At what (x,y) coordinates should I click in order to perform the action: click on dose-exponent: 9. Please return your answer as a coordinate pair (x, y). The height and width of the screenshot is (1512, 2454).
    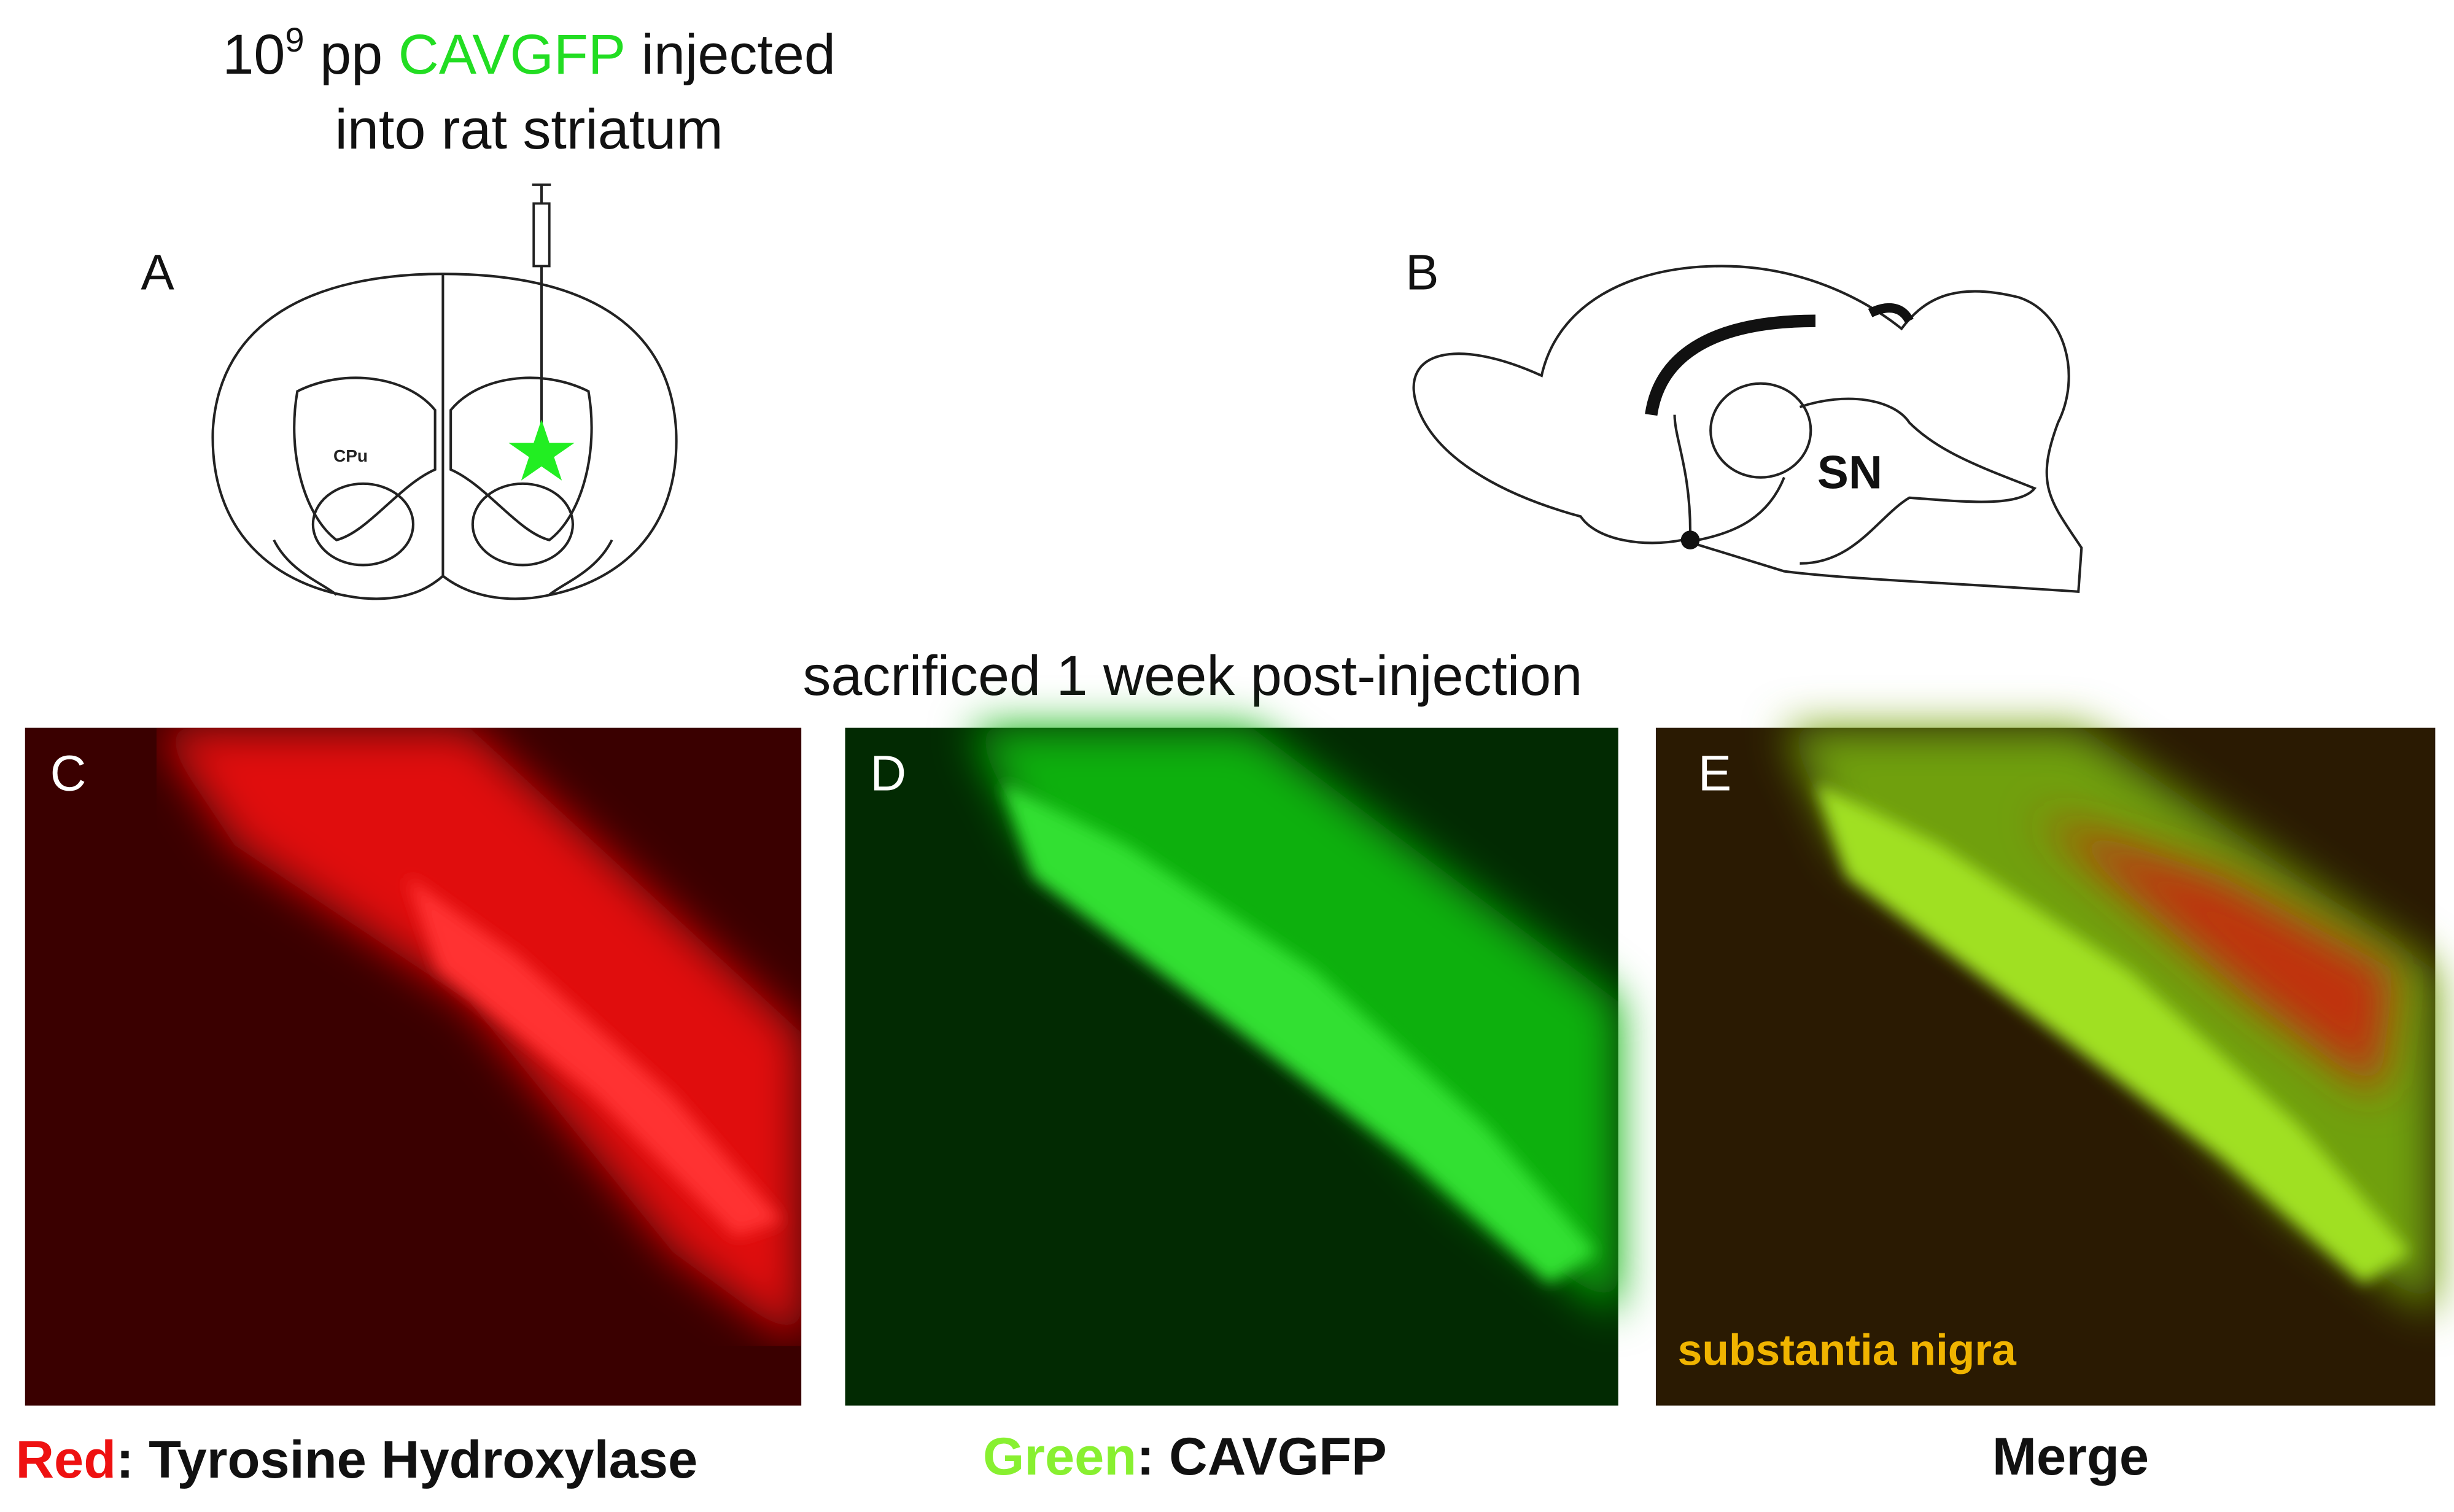
    Looking at the image, I should click on (294, 39).